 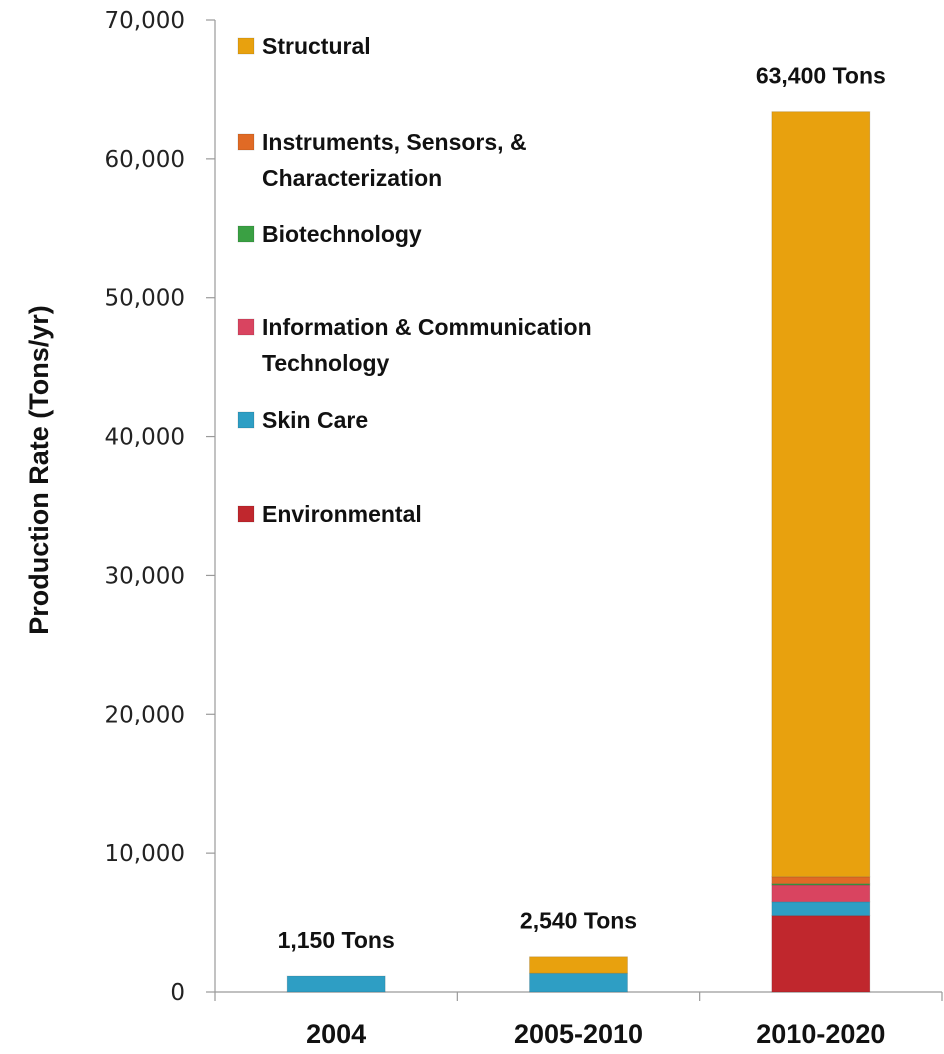 What do you see at coordinates (820, 1034) in the screenshot?
I see `x-tick-label: 2010-2020` at bounding box center [820, 1034].